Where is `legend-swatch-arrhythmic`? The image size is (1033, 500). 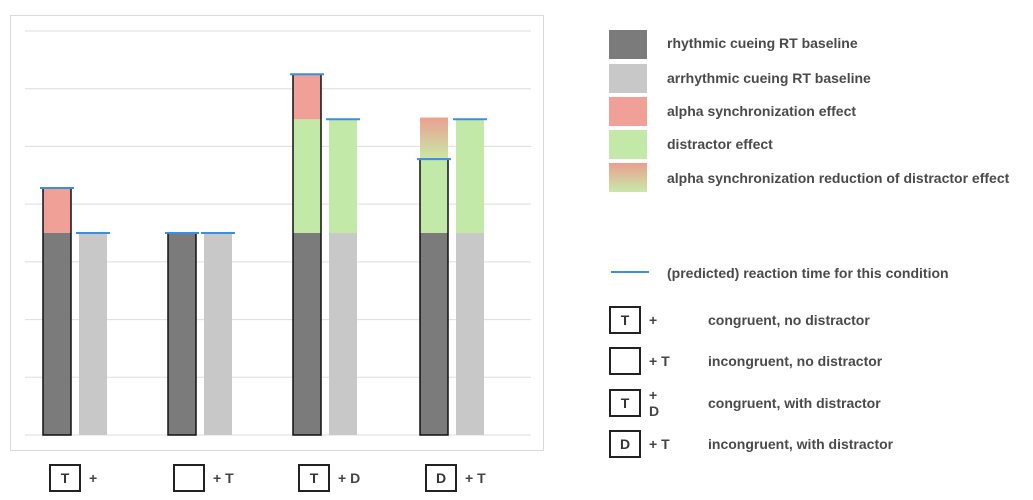
legend-swatch-arrhythmic is located at coordinates (628, 78).